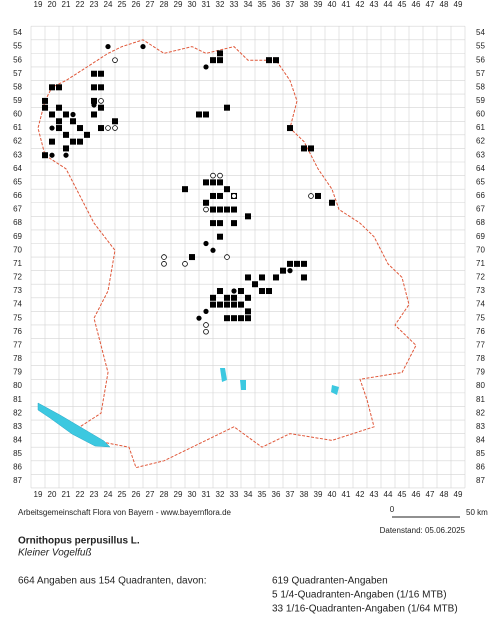 The height and width of the screenshot is (625, 500). Describe the element at coordinates (17, 372) in the screenshot. I see `y-label: 79` at that location.